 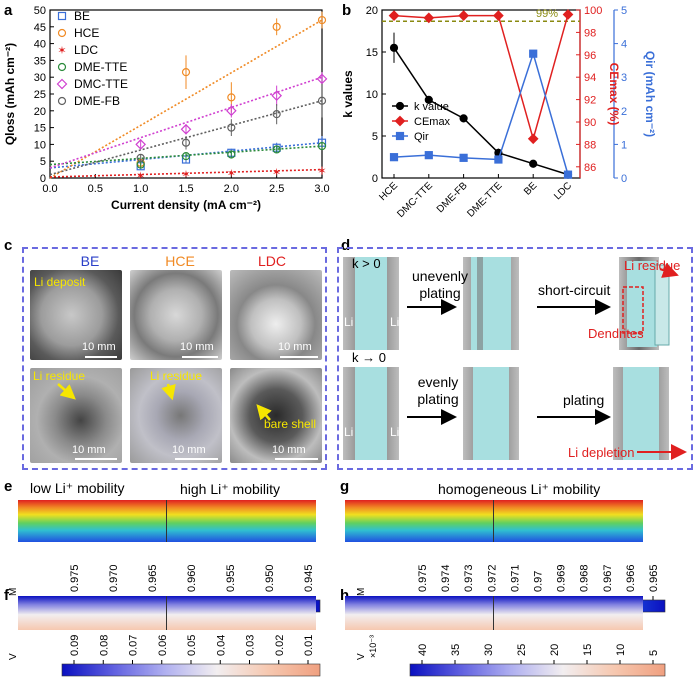 What do you see at coordinates (40, 129) in the screenshot?
I see `a-ytick-label: 15` at bounding box center [40, 129].